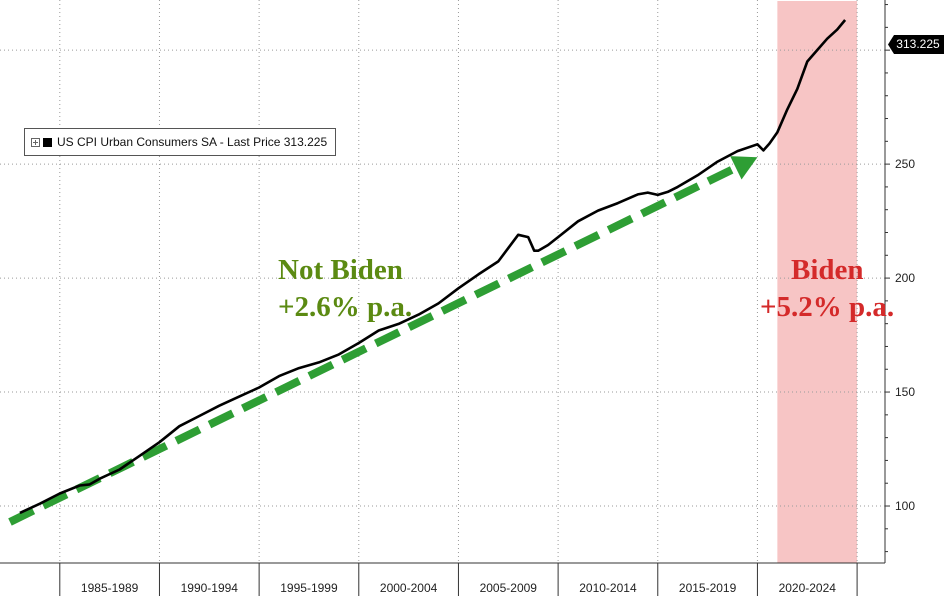 The image size is (949, 596). What do you see at coordinates (905, 392) in the screenshot?
I see `y-tick-label: 150` at bounding box center [905, 392].